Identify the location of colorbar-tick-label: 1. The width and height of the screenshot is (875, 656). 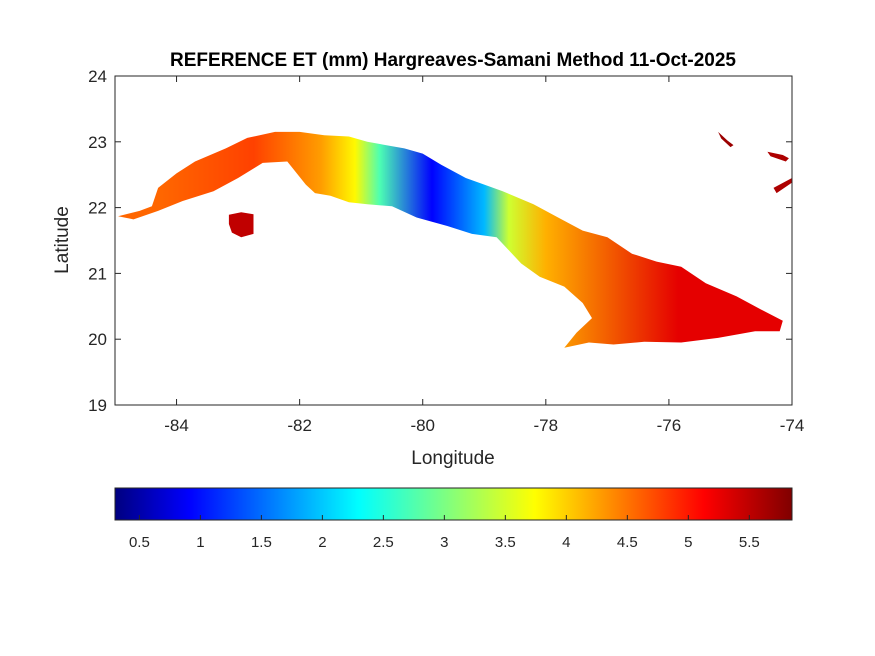
(200, 542).